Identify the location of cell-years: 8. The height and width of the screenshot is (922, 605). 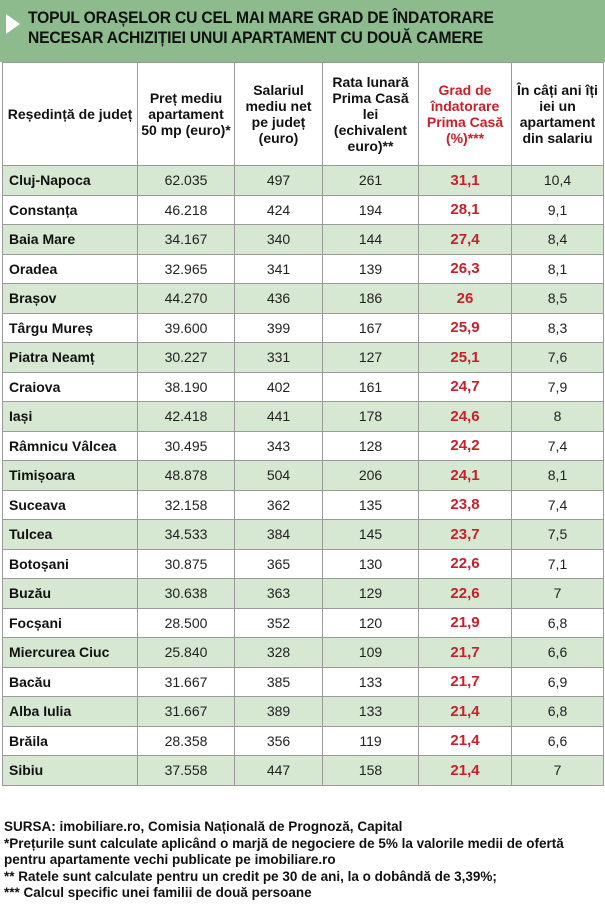
(557, 416).